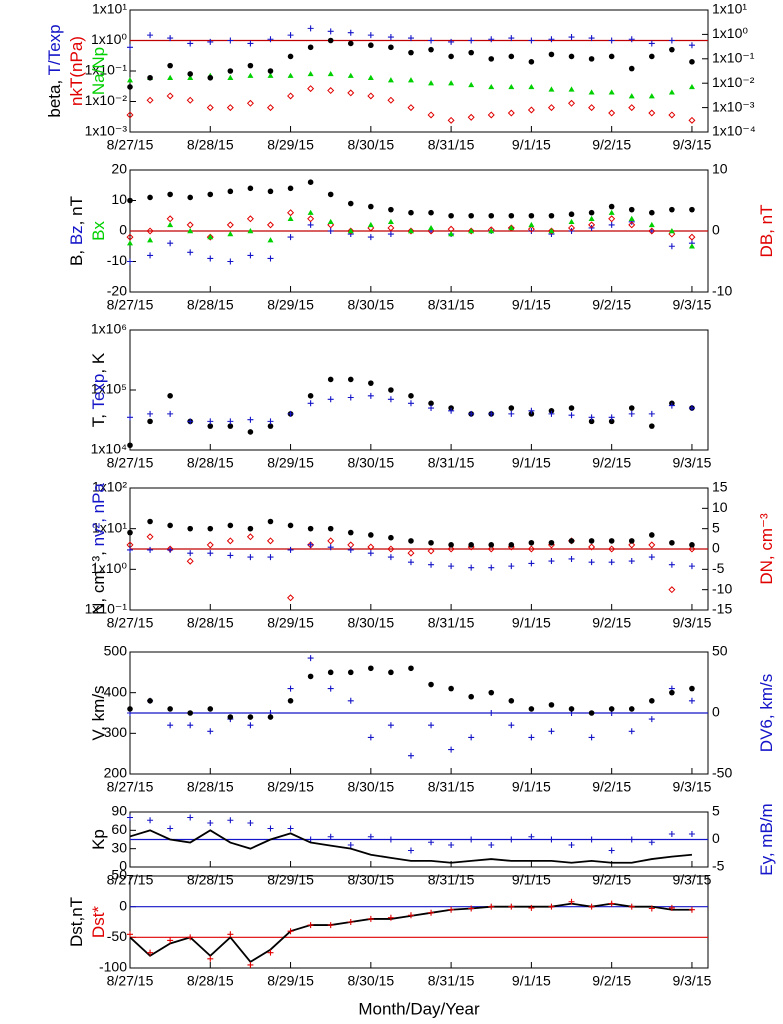 The image size is (783, 1024). I want to click on y-tick-label: 500, so click(116, 651).